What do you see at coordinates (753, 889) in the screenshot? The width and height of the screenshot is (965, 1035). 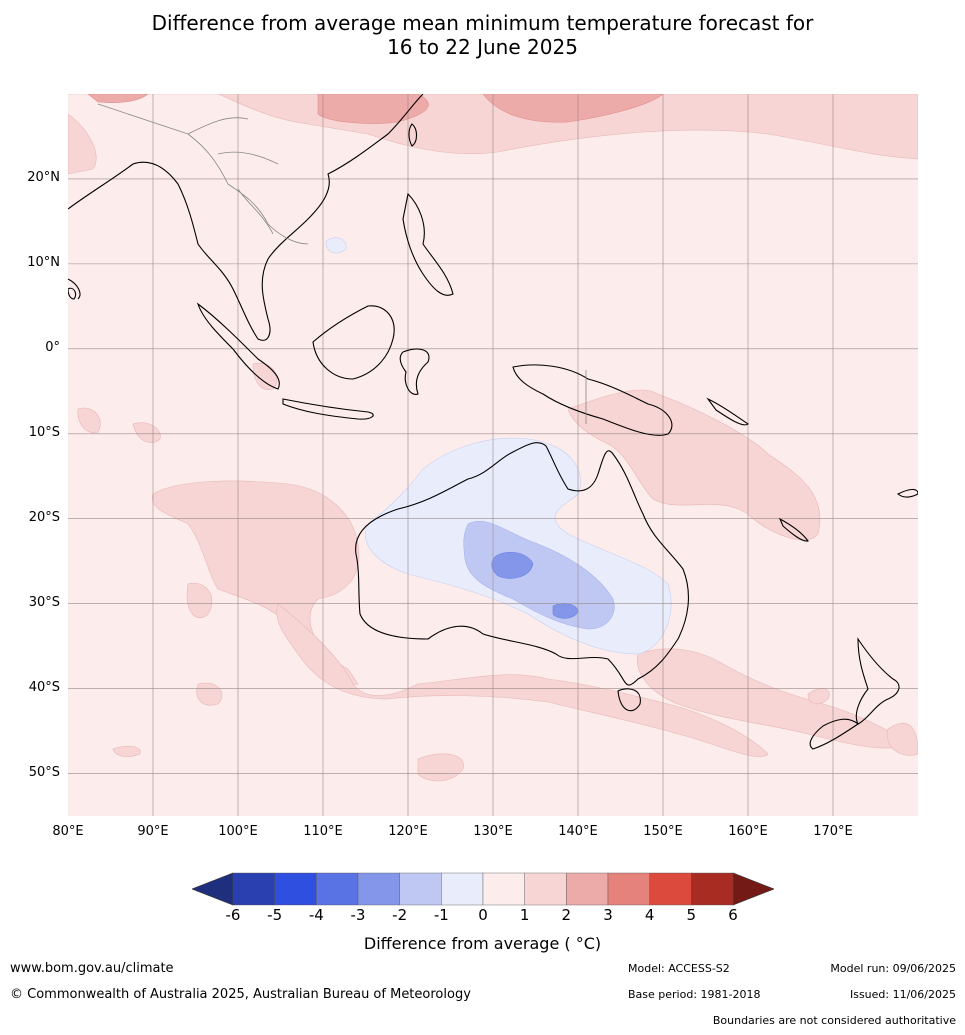 I see `colorbar-high-arrow` at bounding box center [753, 889].